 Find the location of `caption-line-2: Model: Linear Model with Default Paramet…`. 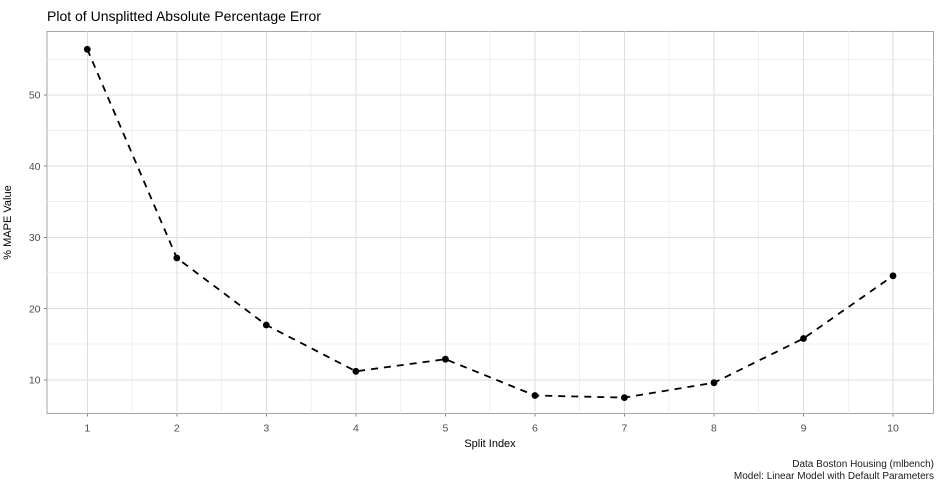

caption-line-2: Model: Linear Model with Default Paramet… is located at coordinates (834, 476).